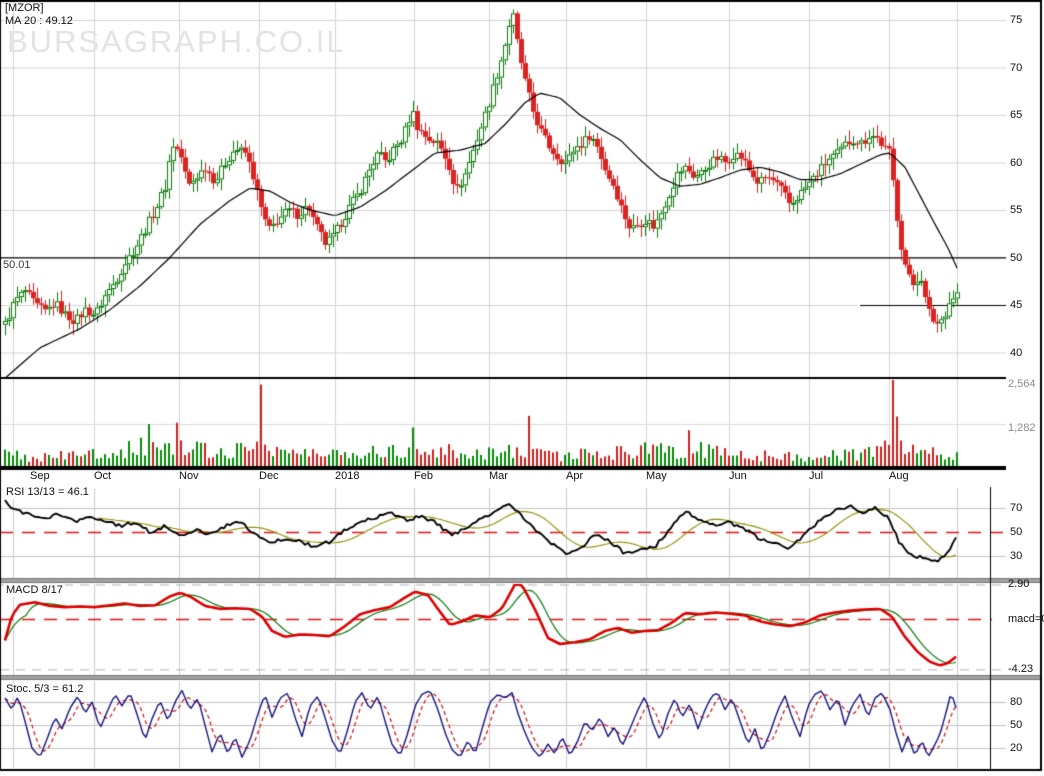 The height and width of the screenshot is (776, 1044). I want to click on month-label: Aug, so click(899, 476).